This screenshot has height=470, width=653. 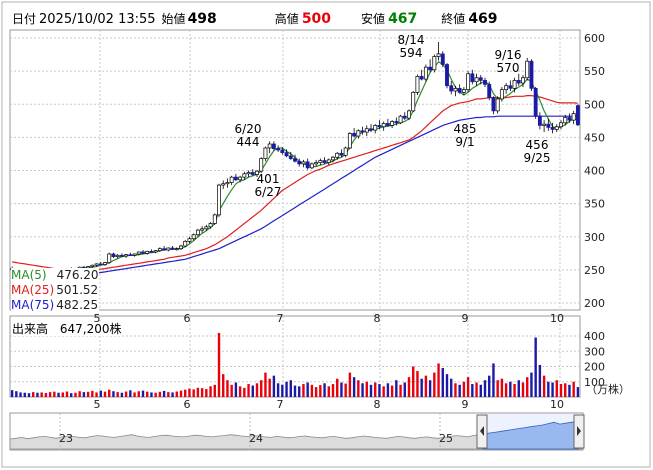 I want to click on price-tick-label: 450, so click(x=594, y=137).